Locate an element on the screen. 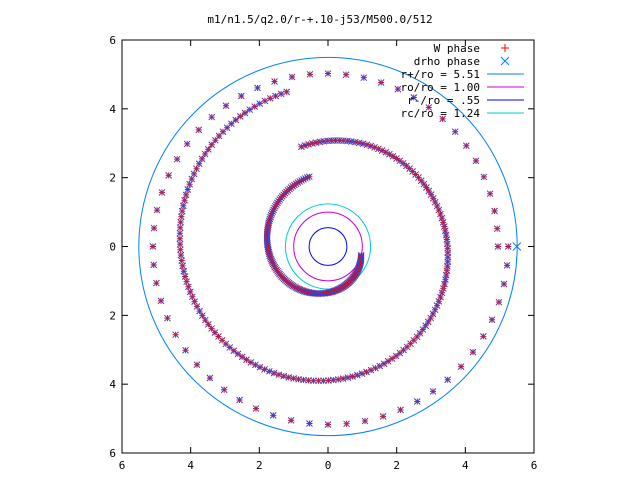 This screenshot has width=640, height=485. drho-phase-marker is located at coordinates (517, 246).